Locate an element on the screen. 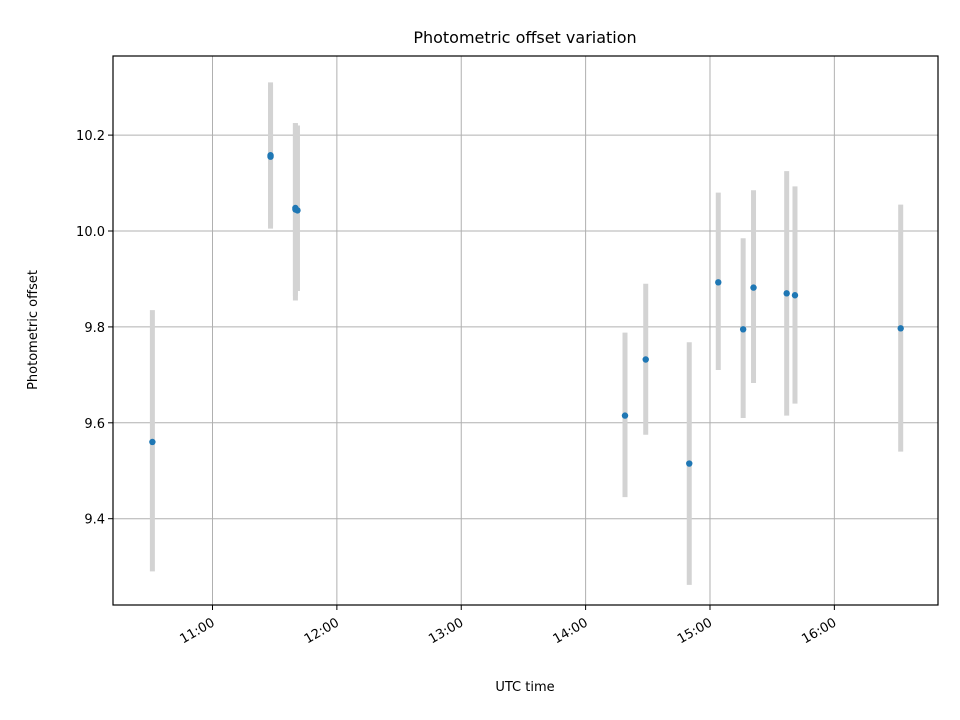 This screenshot has width=960, height=720. y-tick-label: 9.4 is located at coordinates (94, 520).